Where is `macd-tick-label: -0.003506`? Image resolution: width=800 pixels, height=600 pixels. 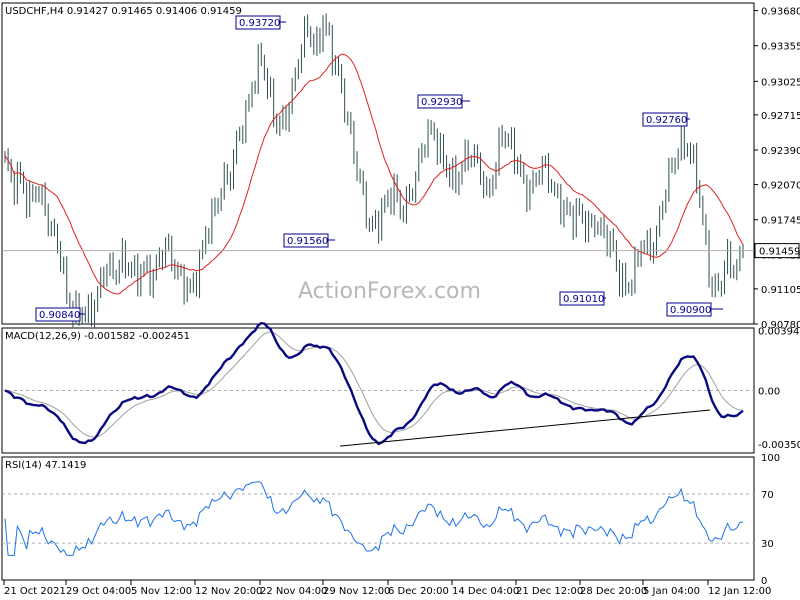
macd-tick-label: -0.003506 is located at coordinates (779, 445).